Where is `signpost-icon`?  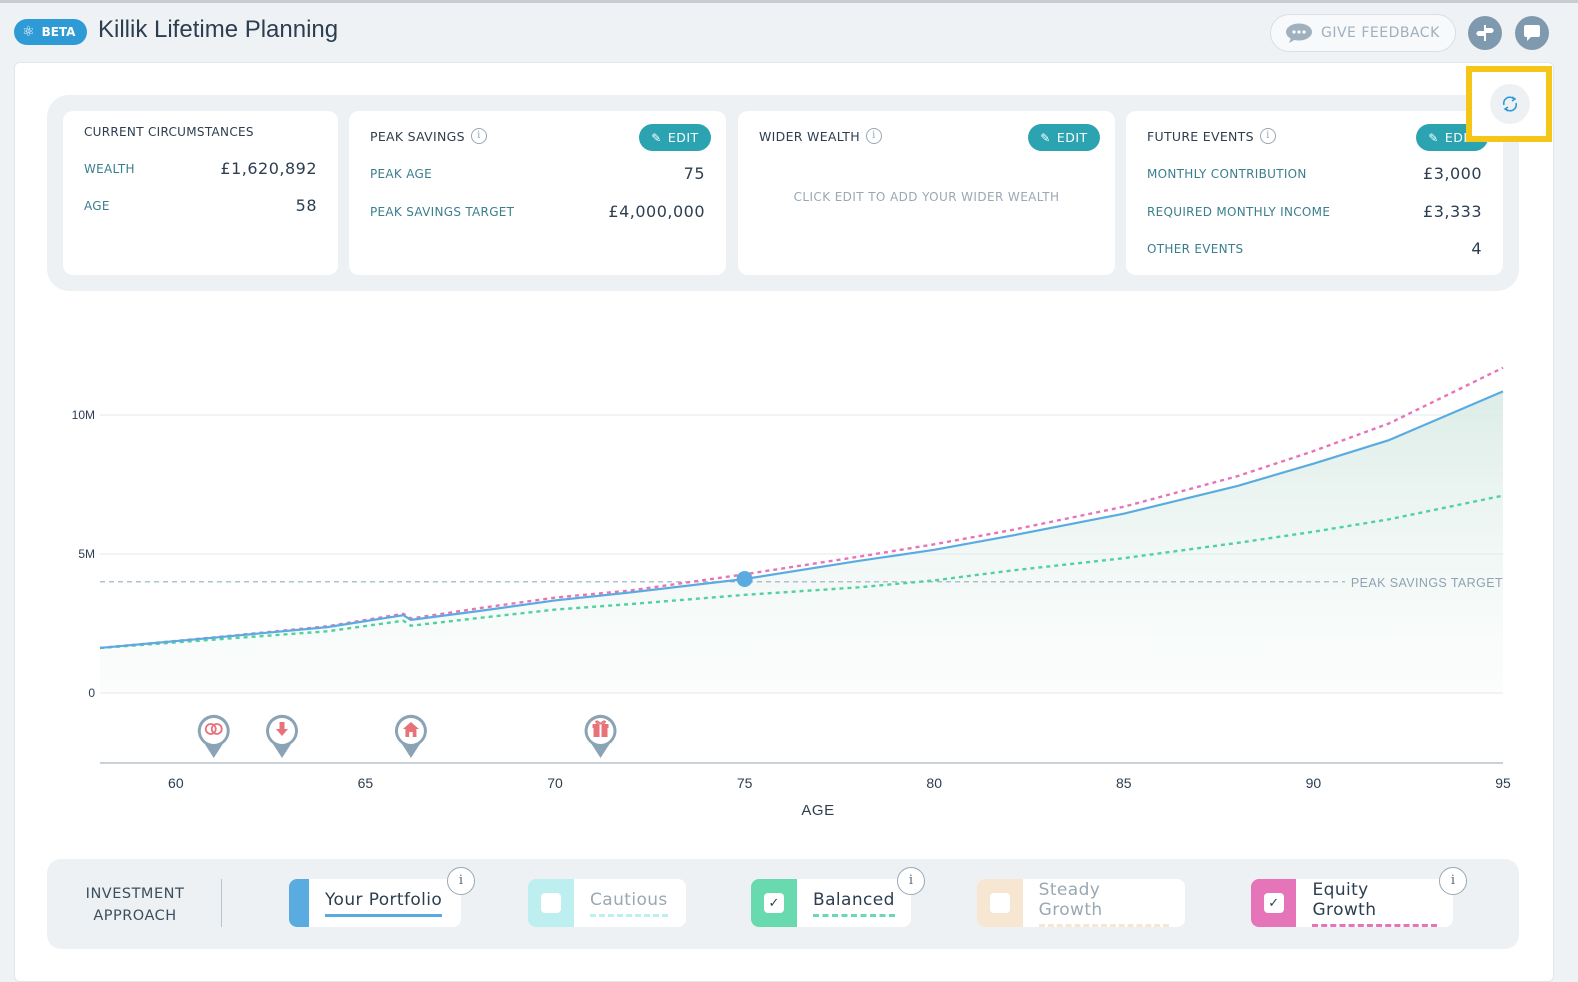 signpost-icon is located at coordinates (1485, 33).